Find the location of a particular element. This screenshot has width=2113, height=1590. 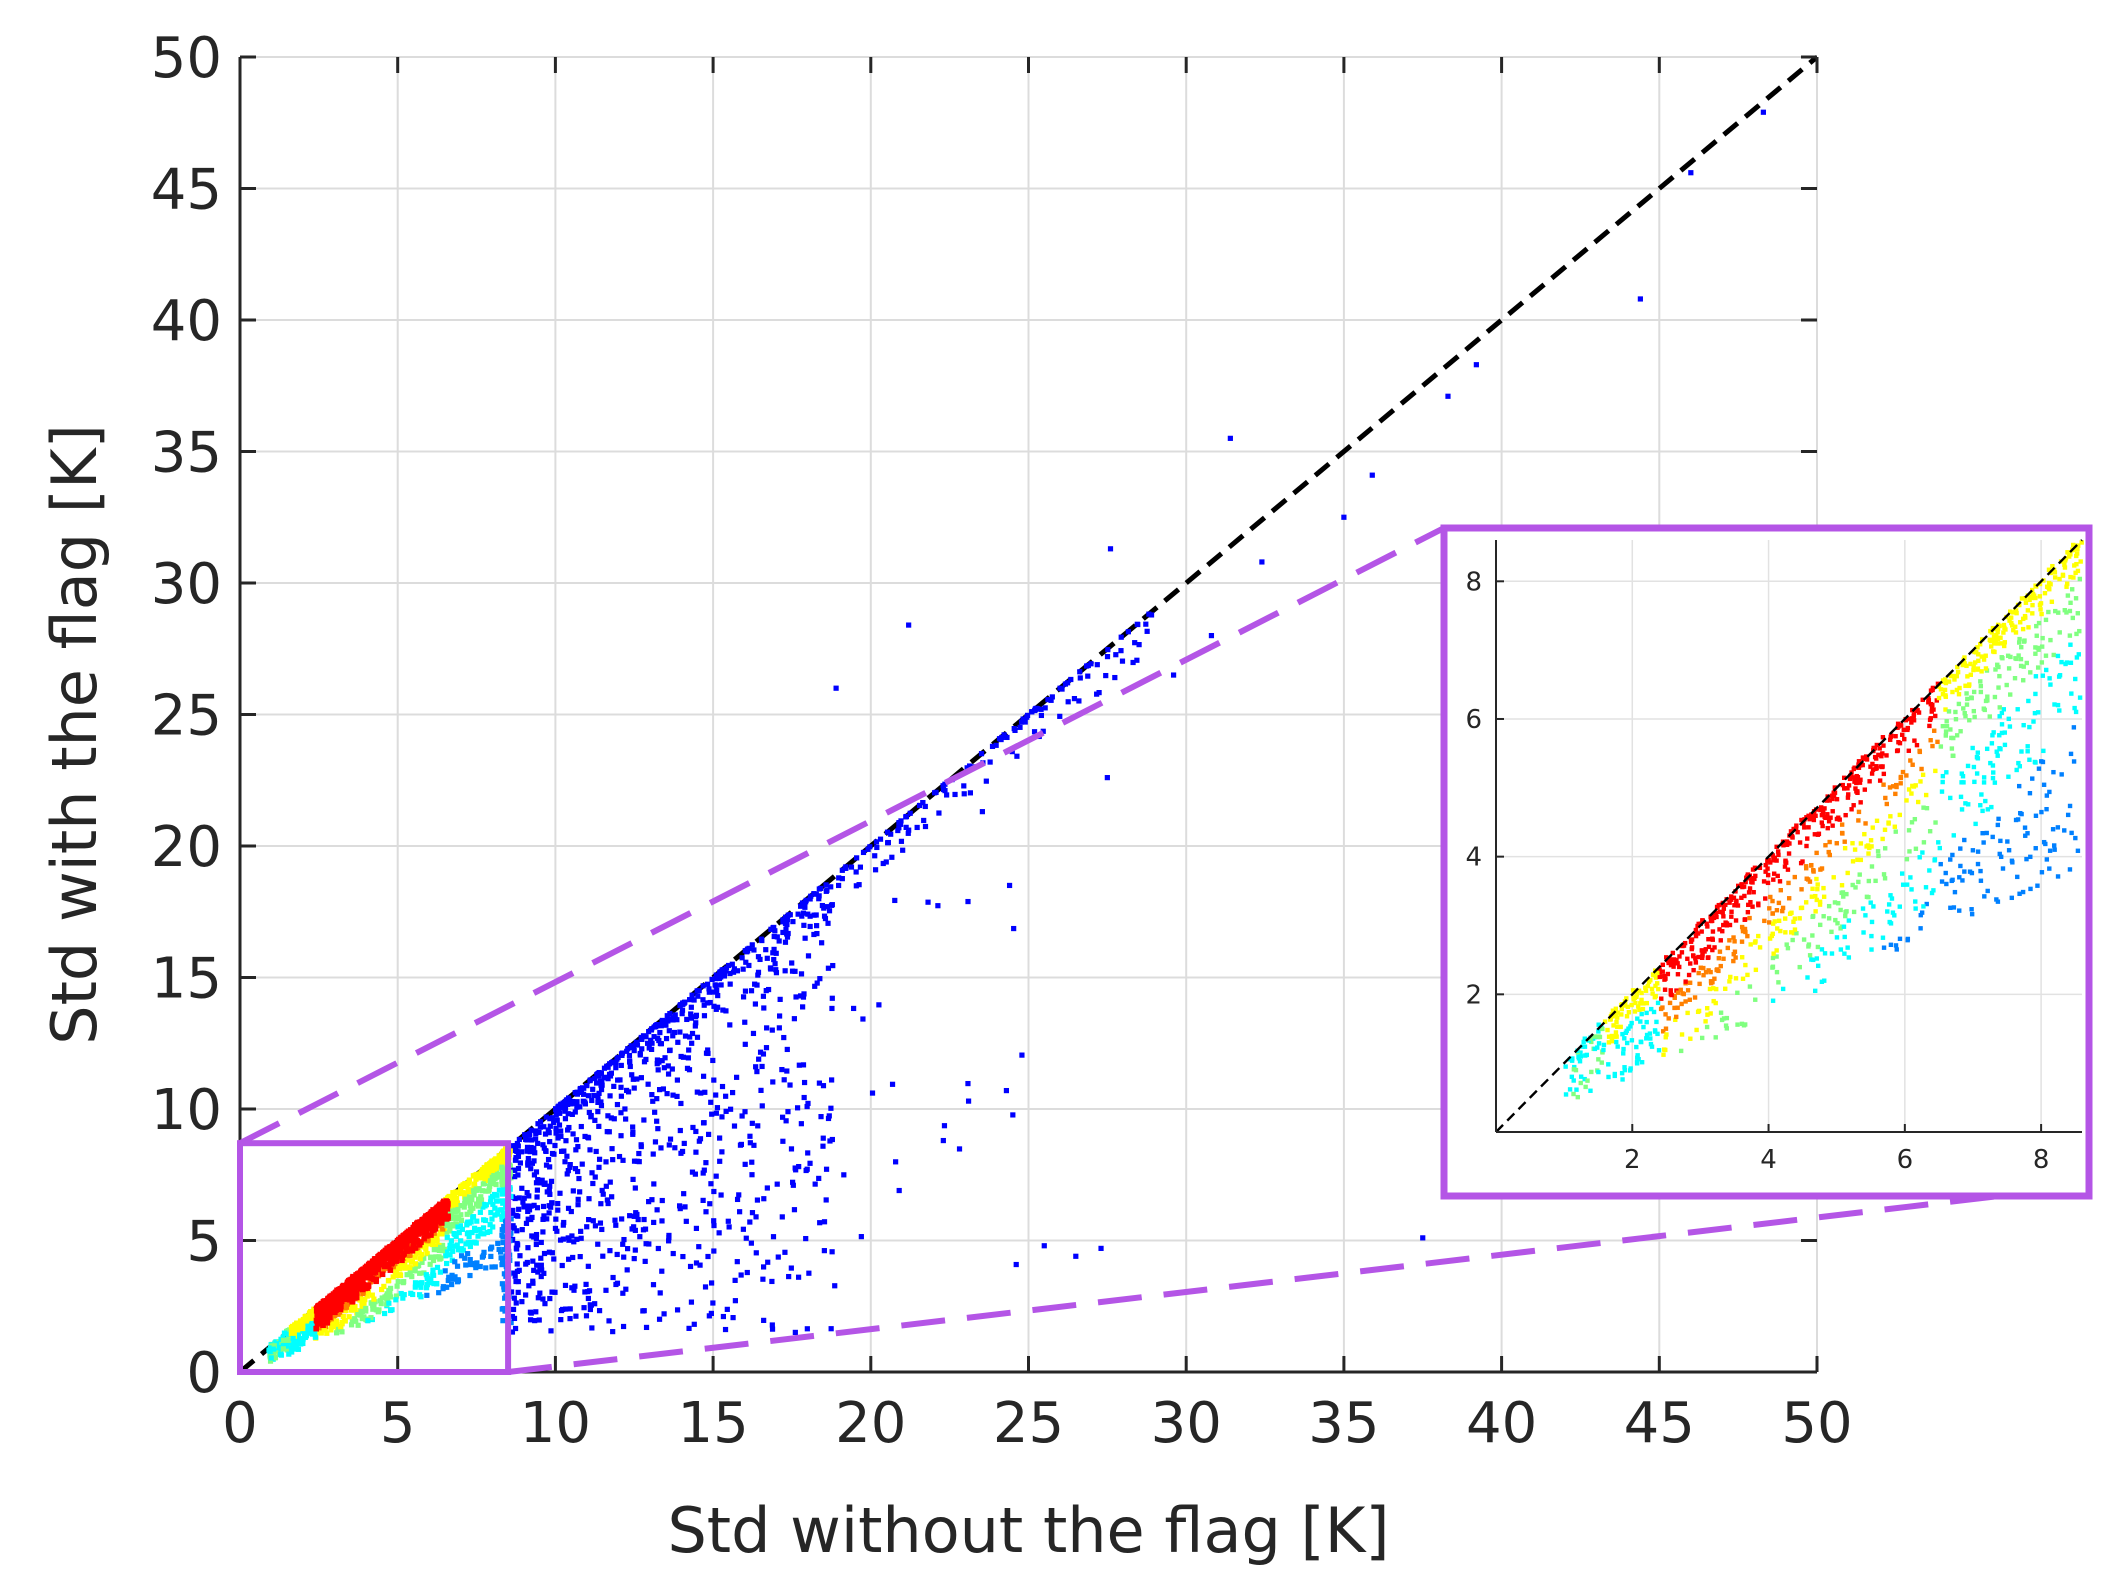

inset-points is located at coordinates (1823, 820).